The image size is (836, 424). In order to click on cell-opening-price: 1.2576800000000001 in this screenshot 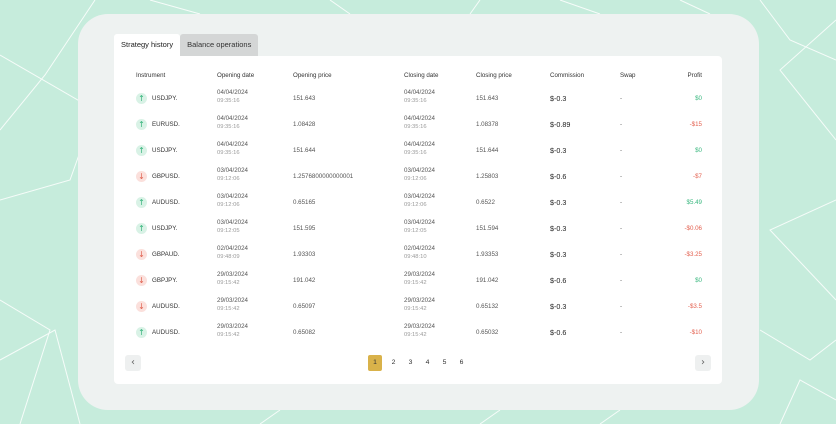, I will do `click(323, 176)`.